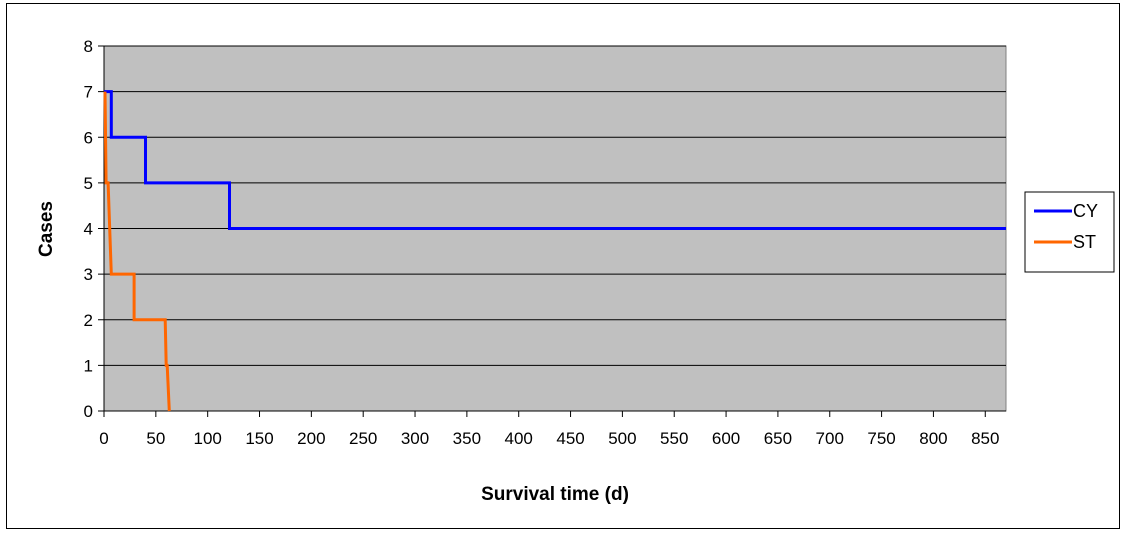  I want to click on x-tick-label: 750, so click(881, 438).